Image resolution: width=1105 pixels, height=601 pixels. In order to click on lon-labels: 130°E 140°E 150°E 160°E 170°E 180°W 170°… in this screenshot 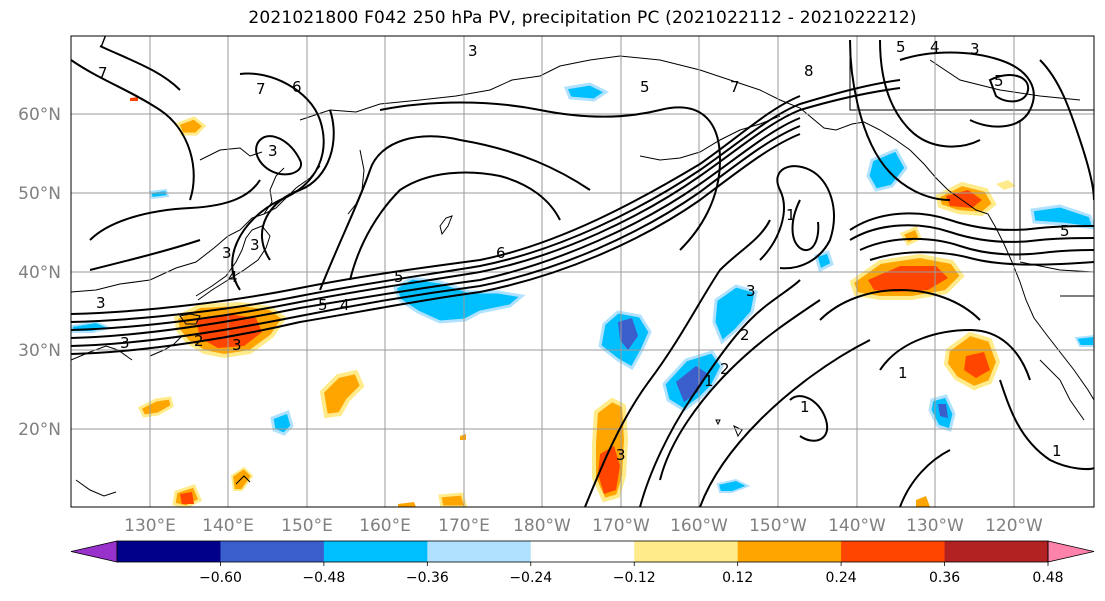, I will do `click(583, 526)`.